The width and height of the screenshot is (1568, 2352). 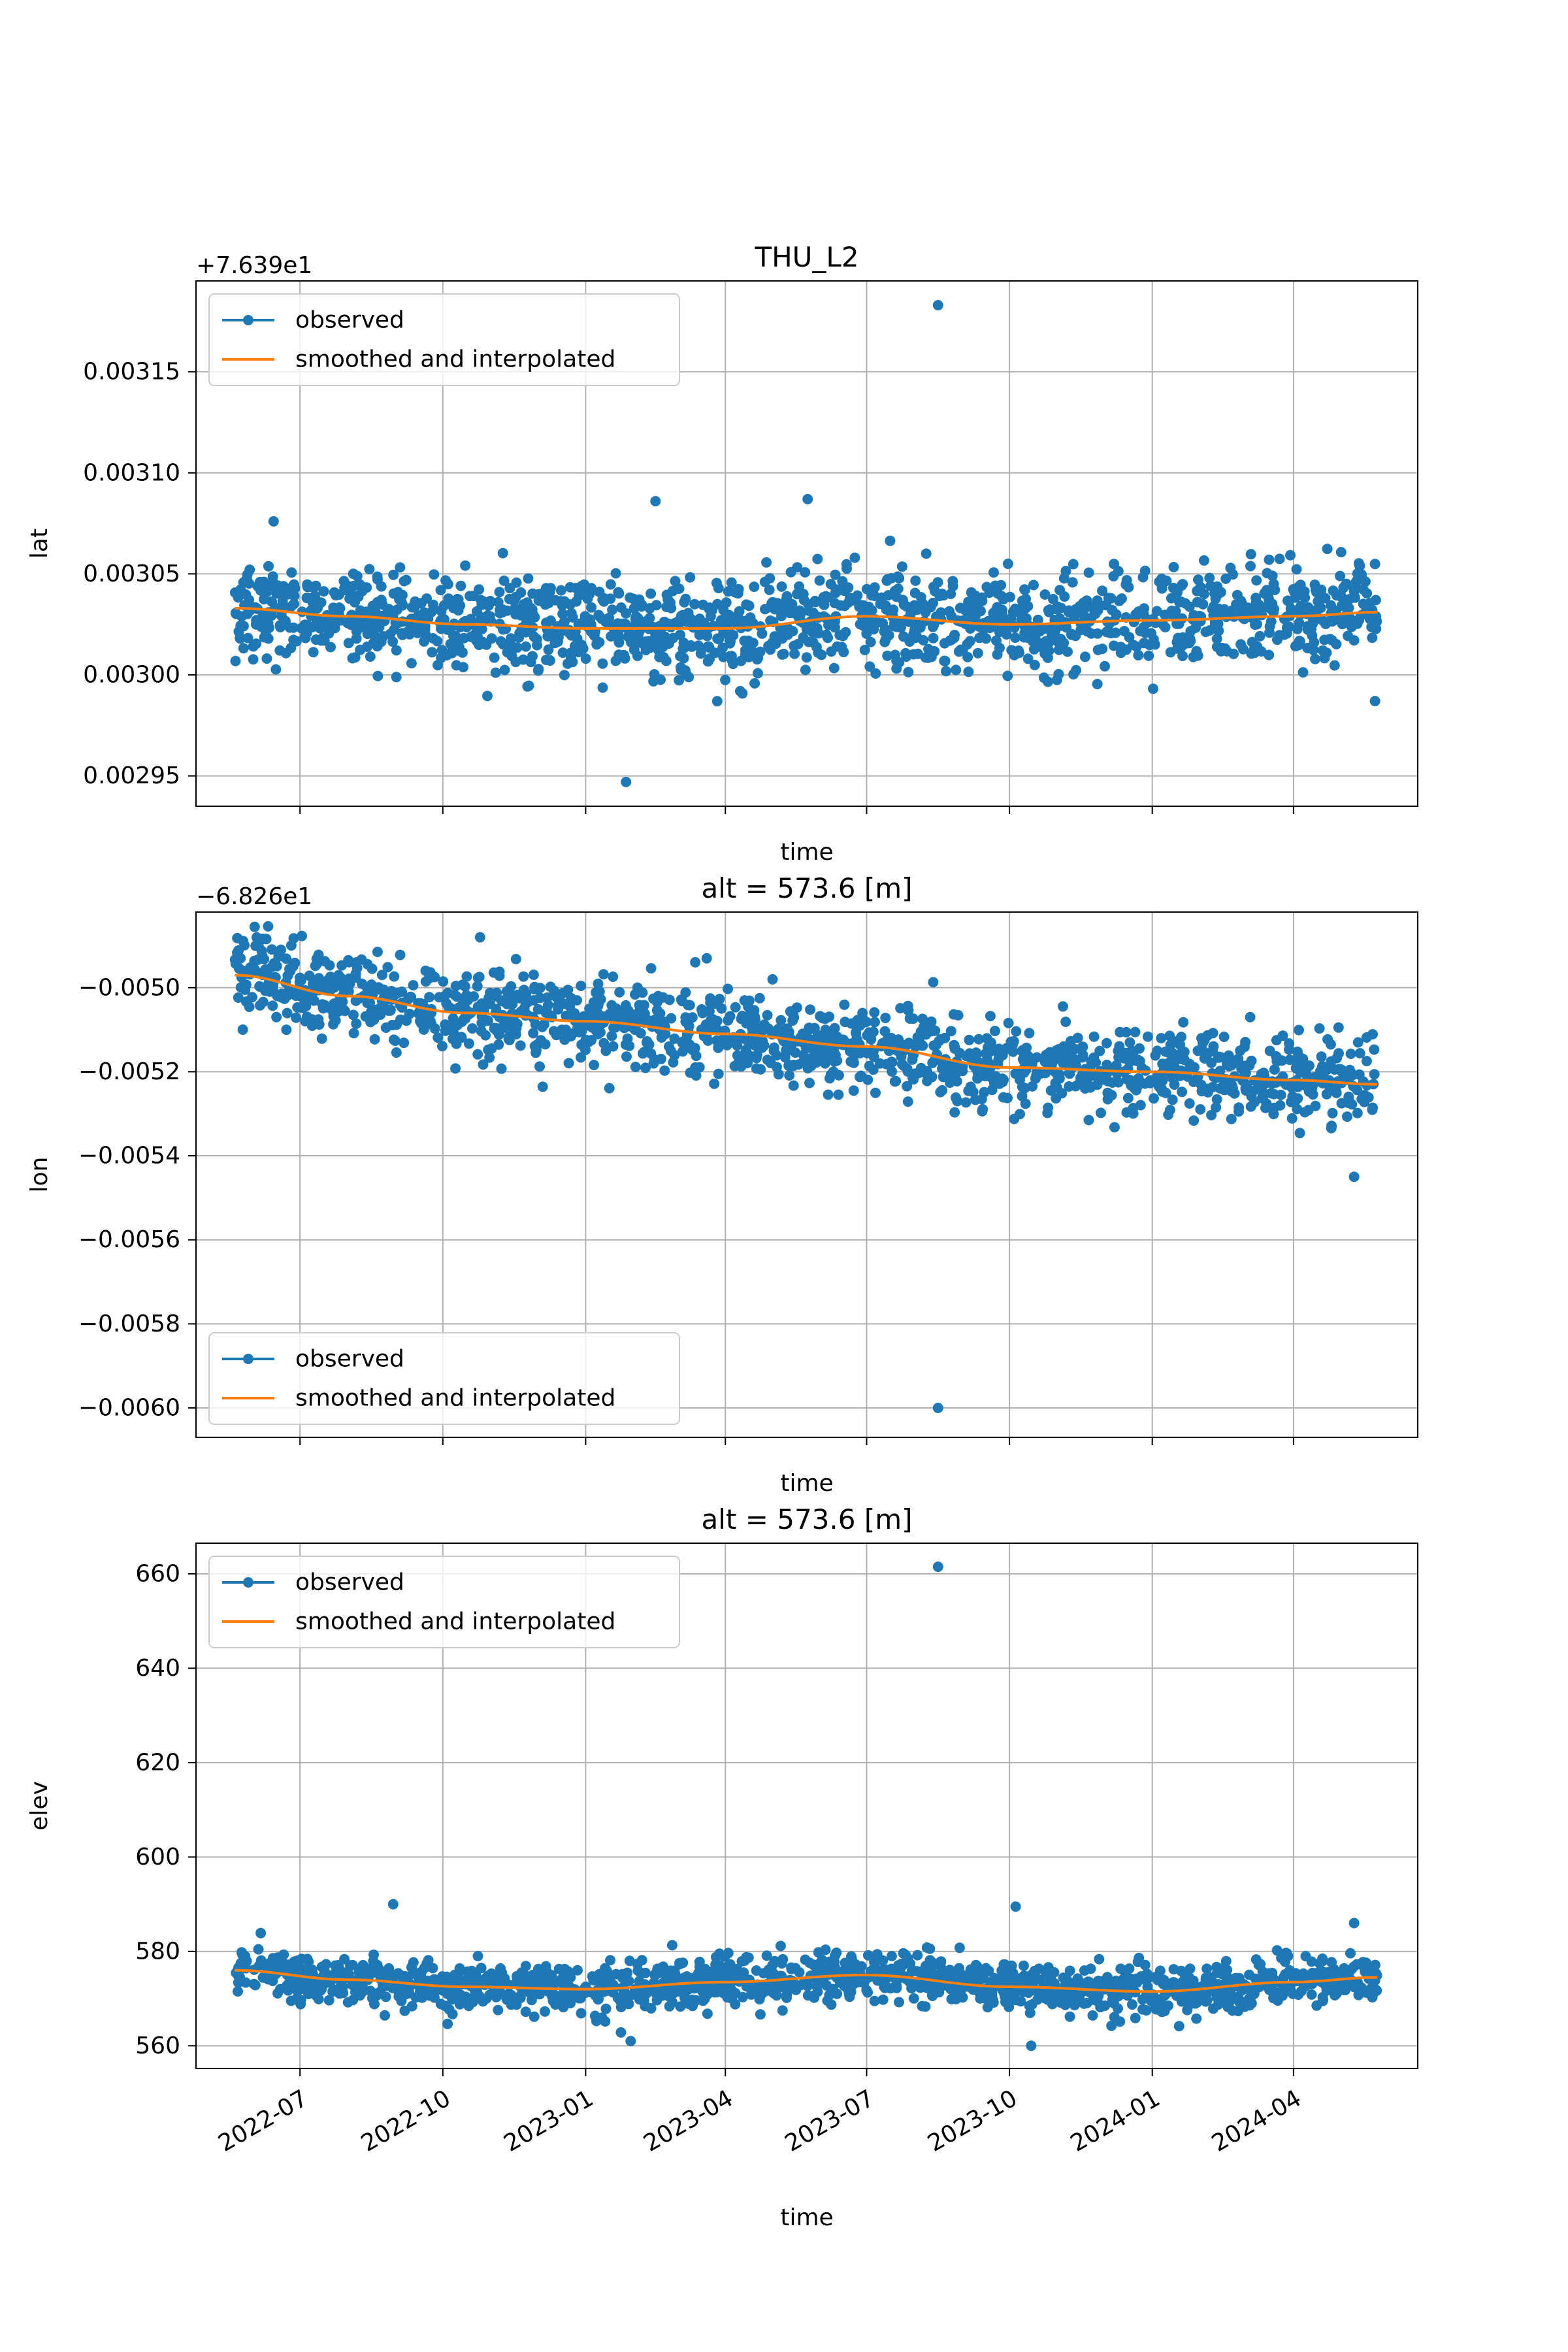 What do you see at coordinates (830, 2121) in the screenshot?
I see `x-tick-label: 2023-07` at bounding box center [830, 2121].